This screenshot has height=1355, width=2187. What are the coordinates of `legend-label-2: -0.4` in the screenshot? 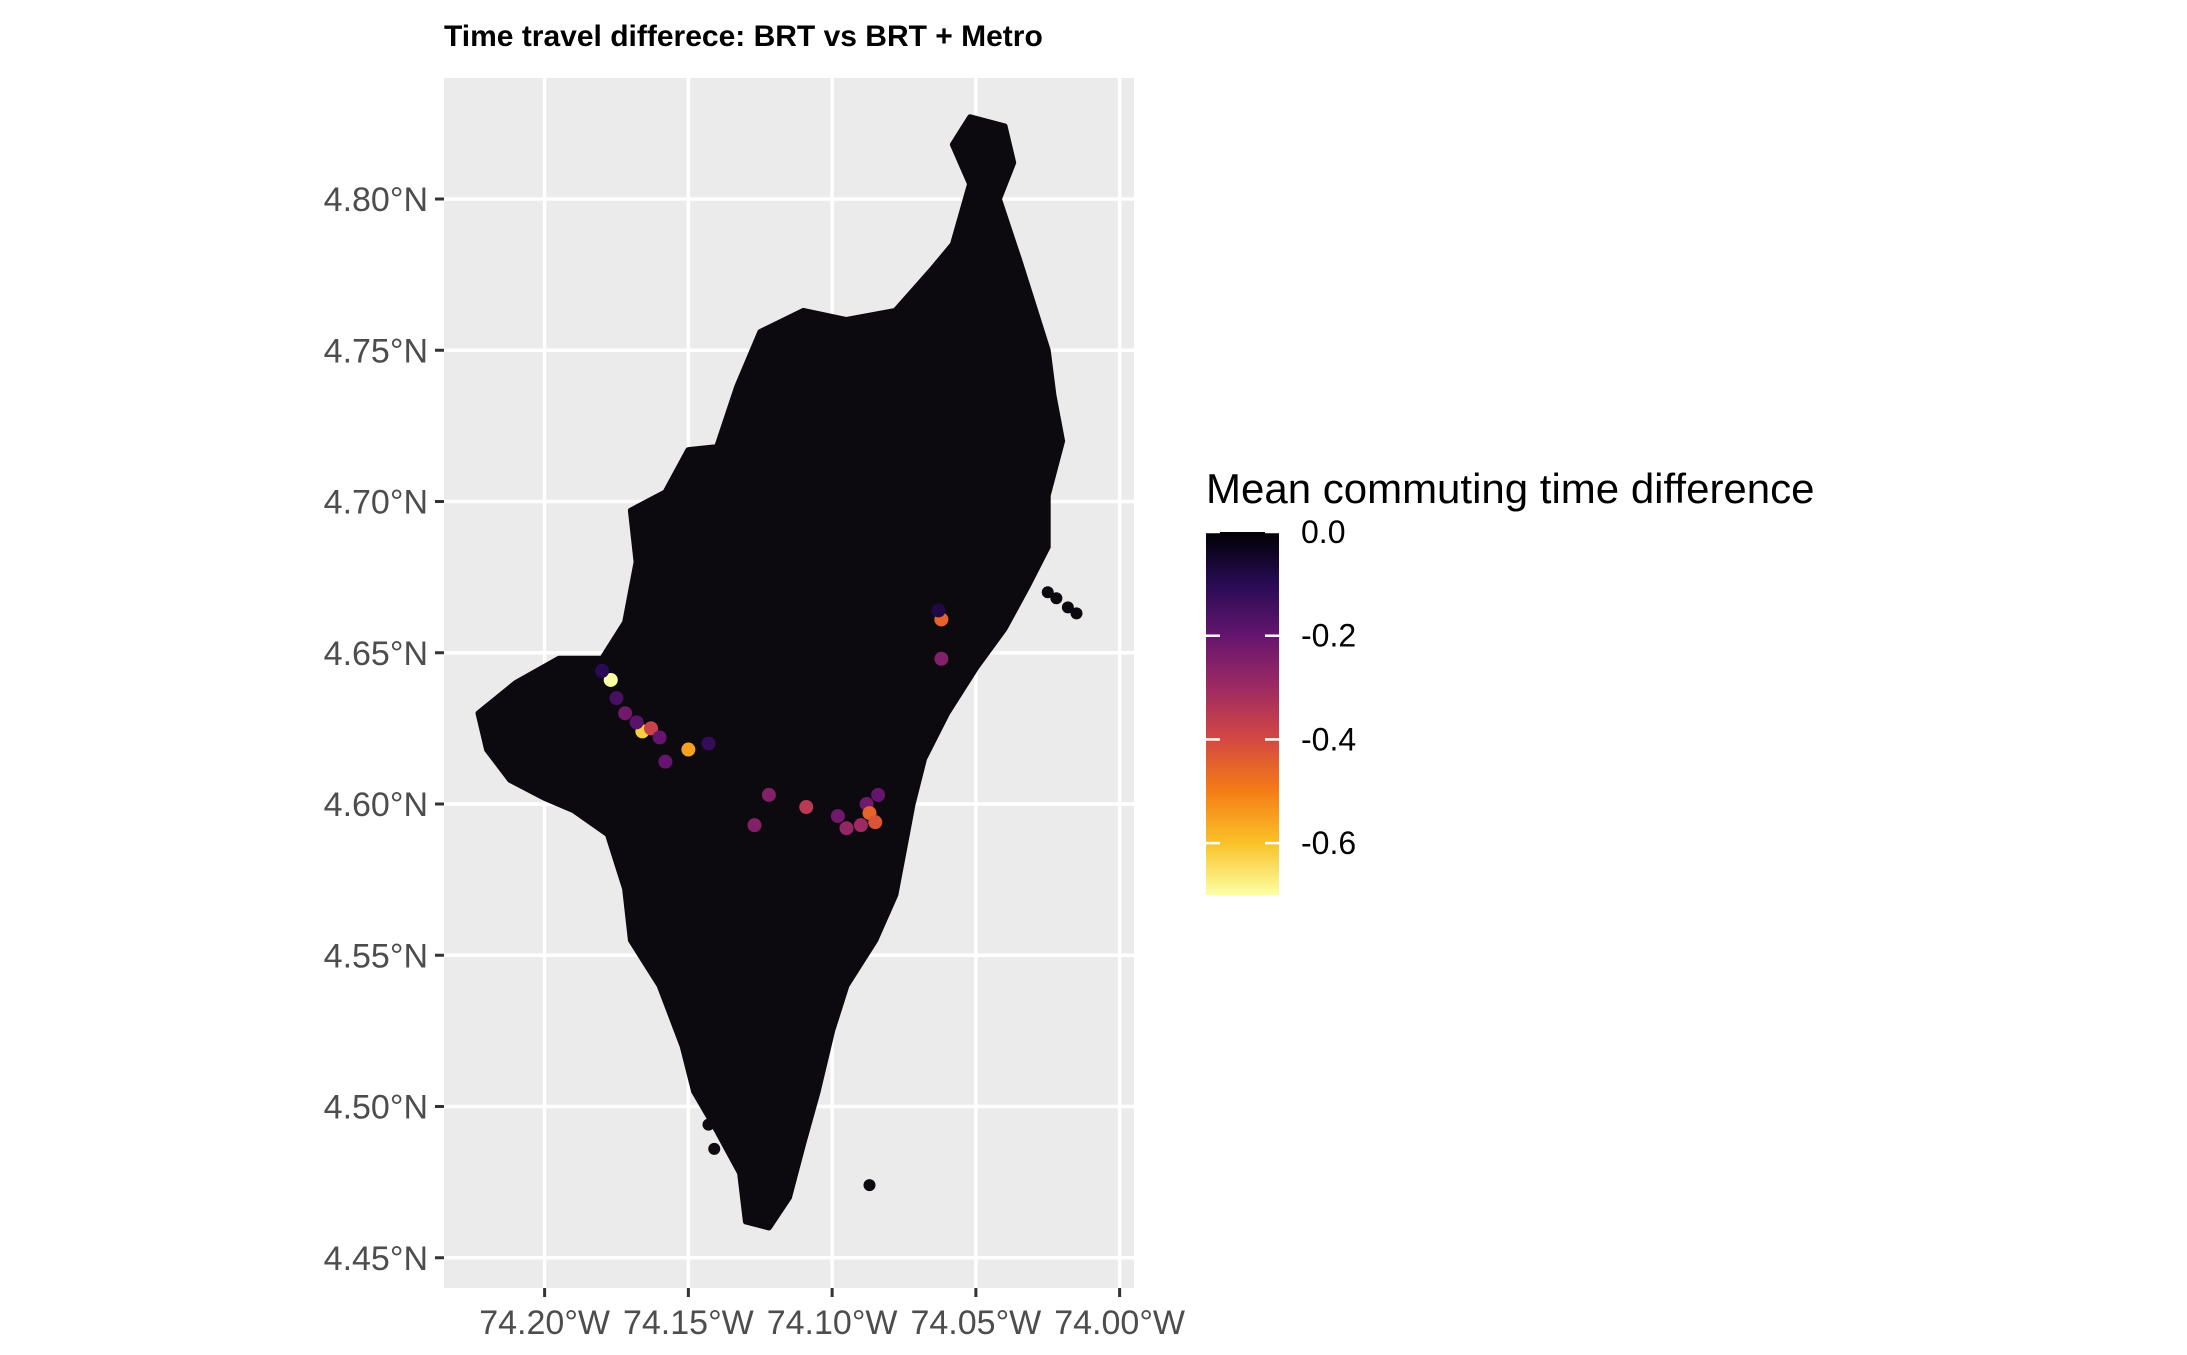 It's located at (1328, 739).